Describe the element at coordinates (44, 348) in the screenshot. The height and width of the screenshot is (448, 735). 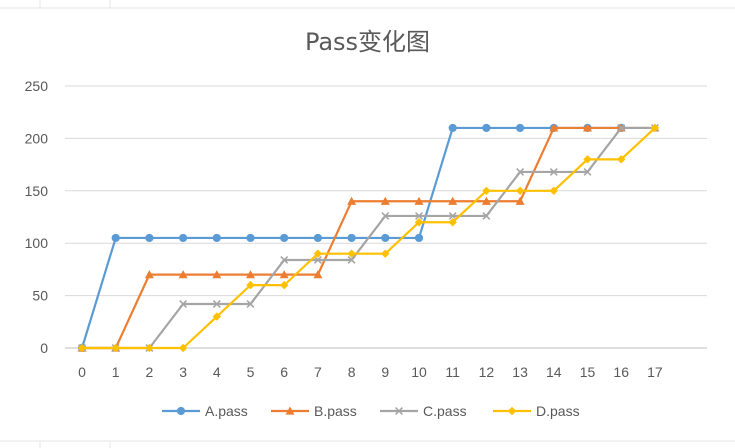
I see `y-tick-label: 0` at that location.